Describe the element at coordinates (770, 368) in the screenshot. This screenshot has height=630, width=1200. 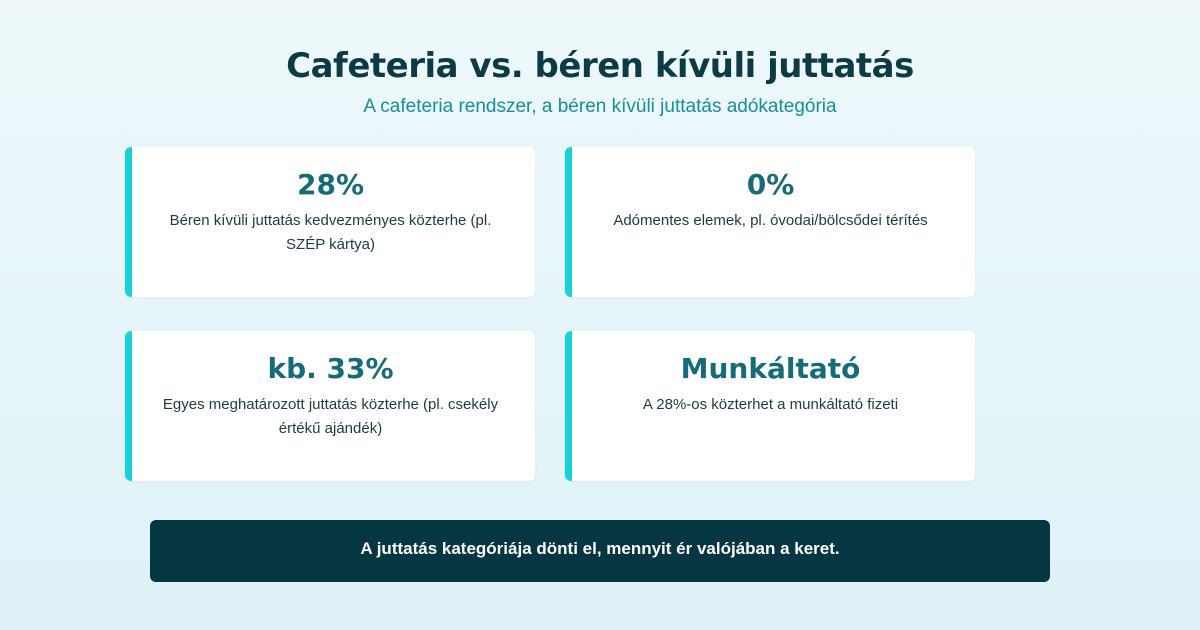
I see `stat-value: Munkáltató` at that location.